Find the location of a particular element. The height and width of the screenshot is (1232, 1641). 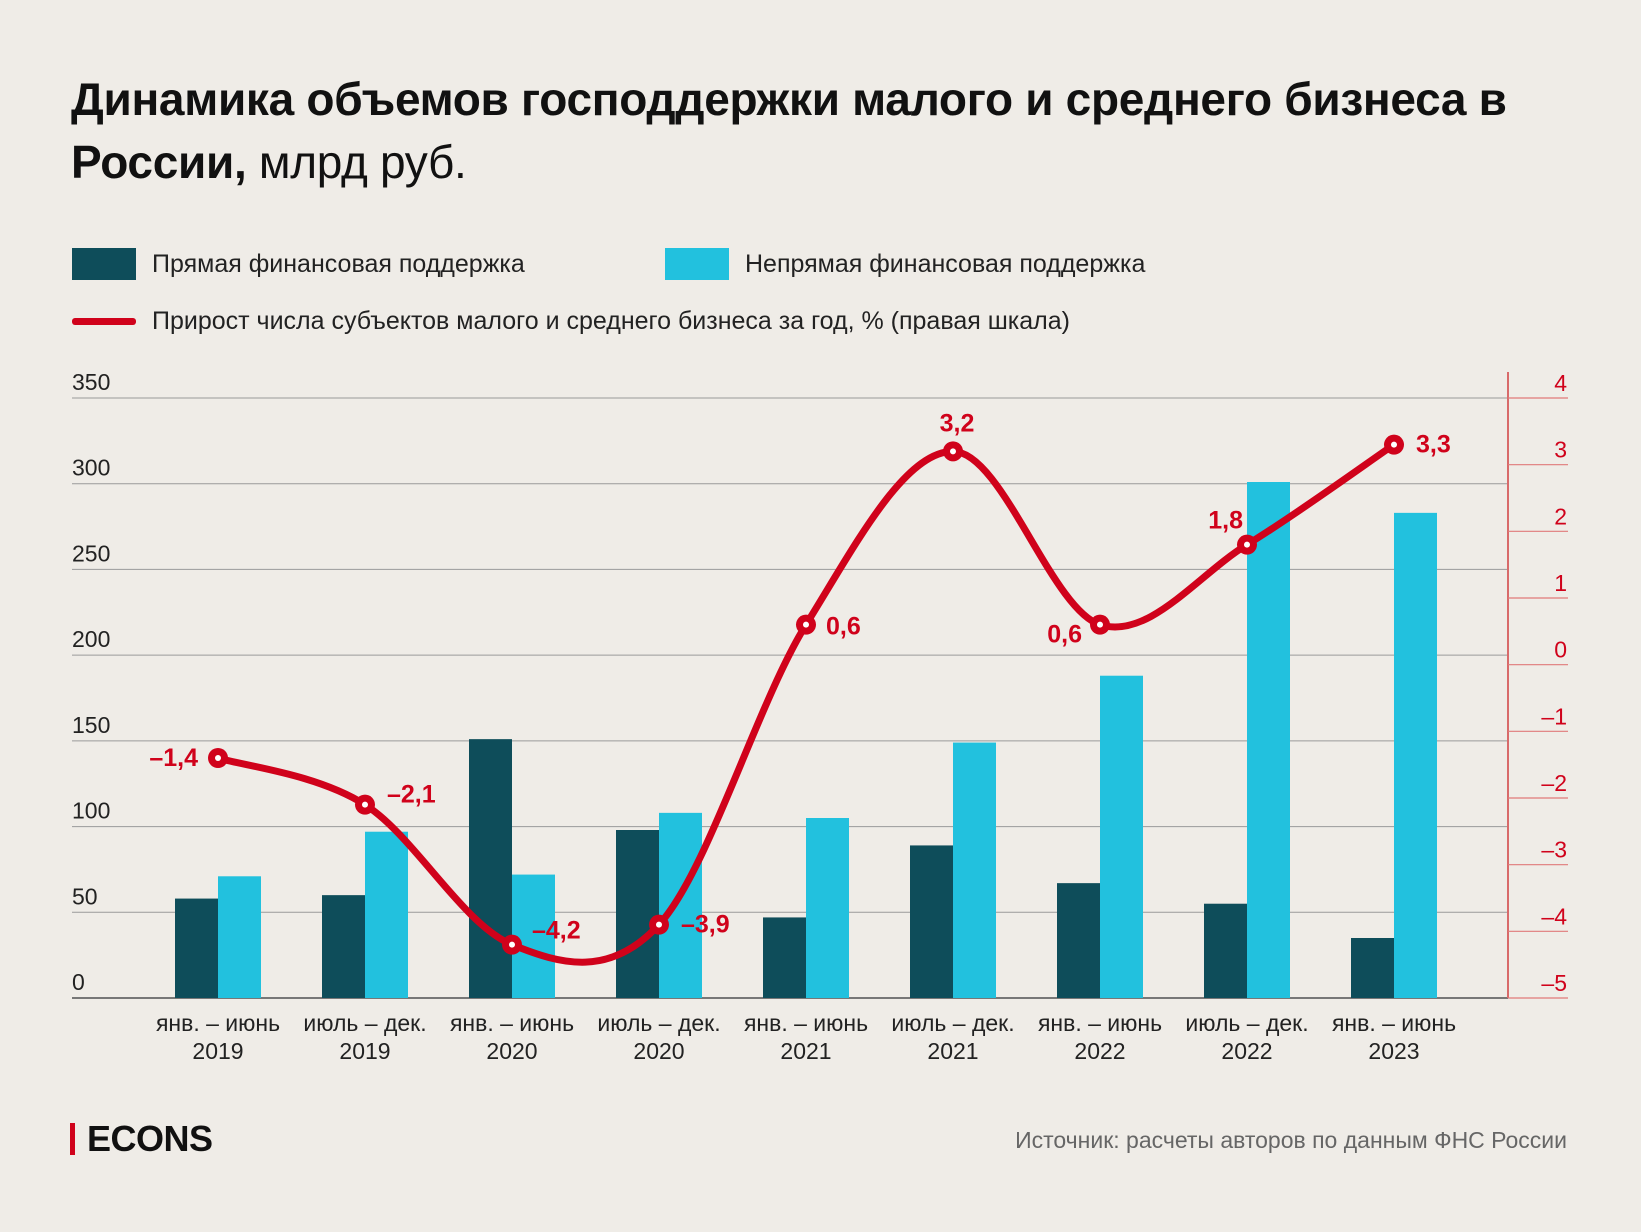

legend-label: Прямая финансовая поддержка is located at coordinates (338, 263).